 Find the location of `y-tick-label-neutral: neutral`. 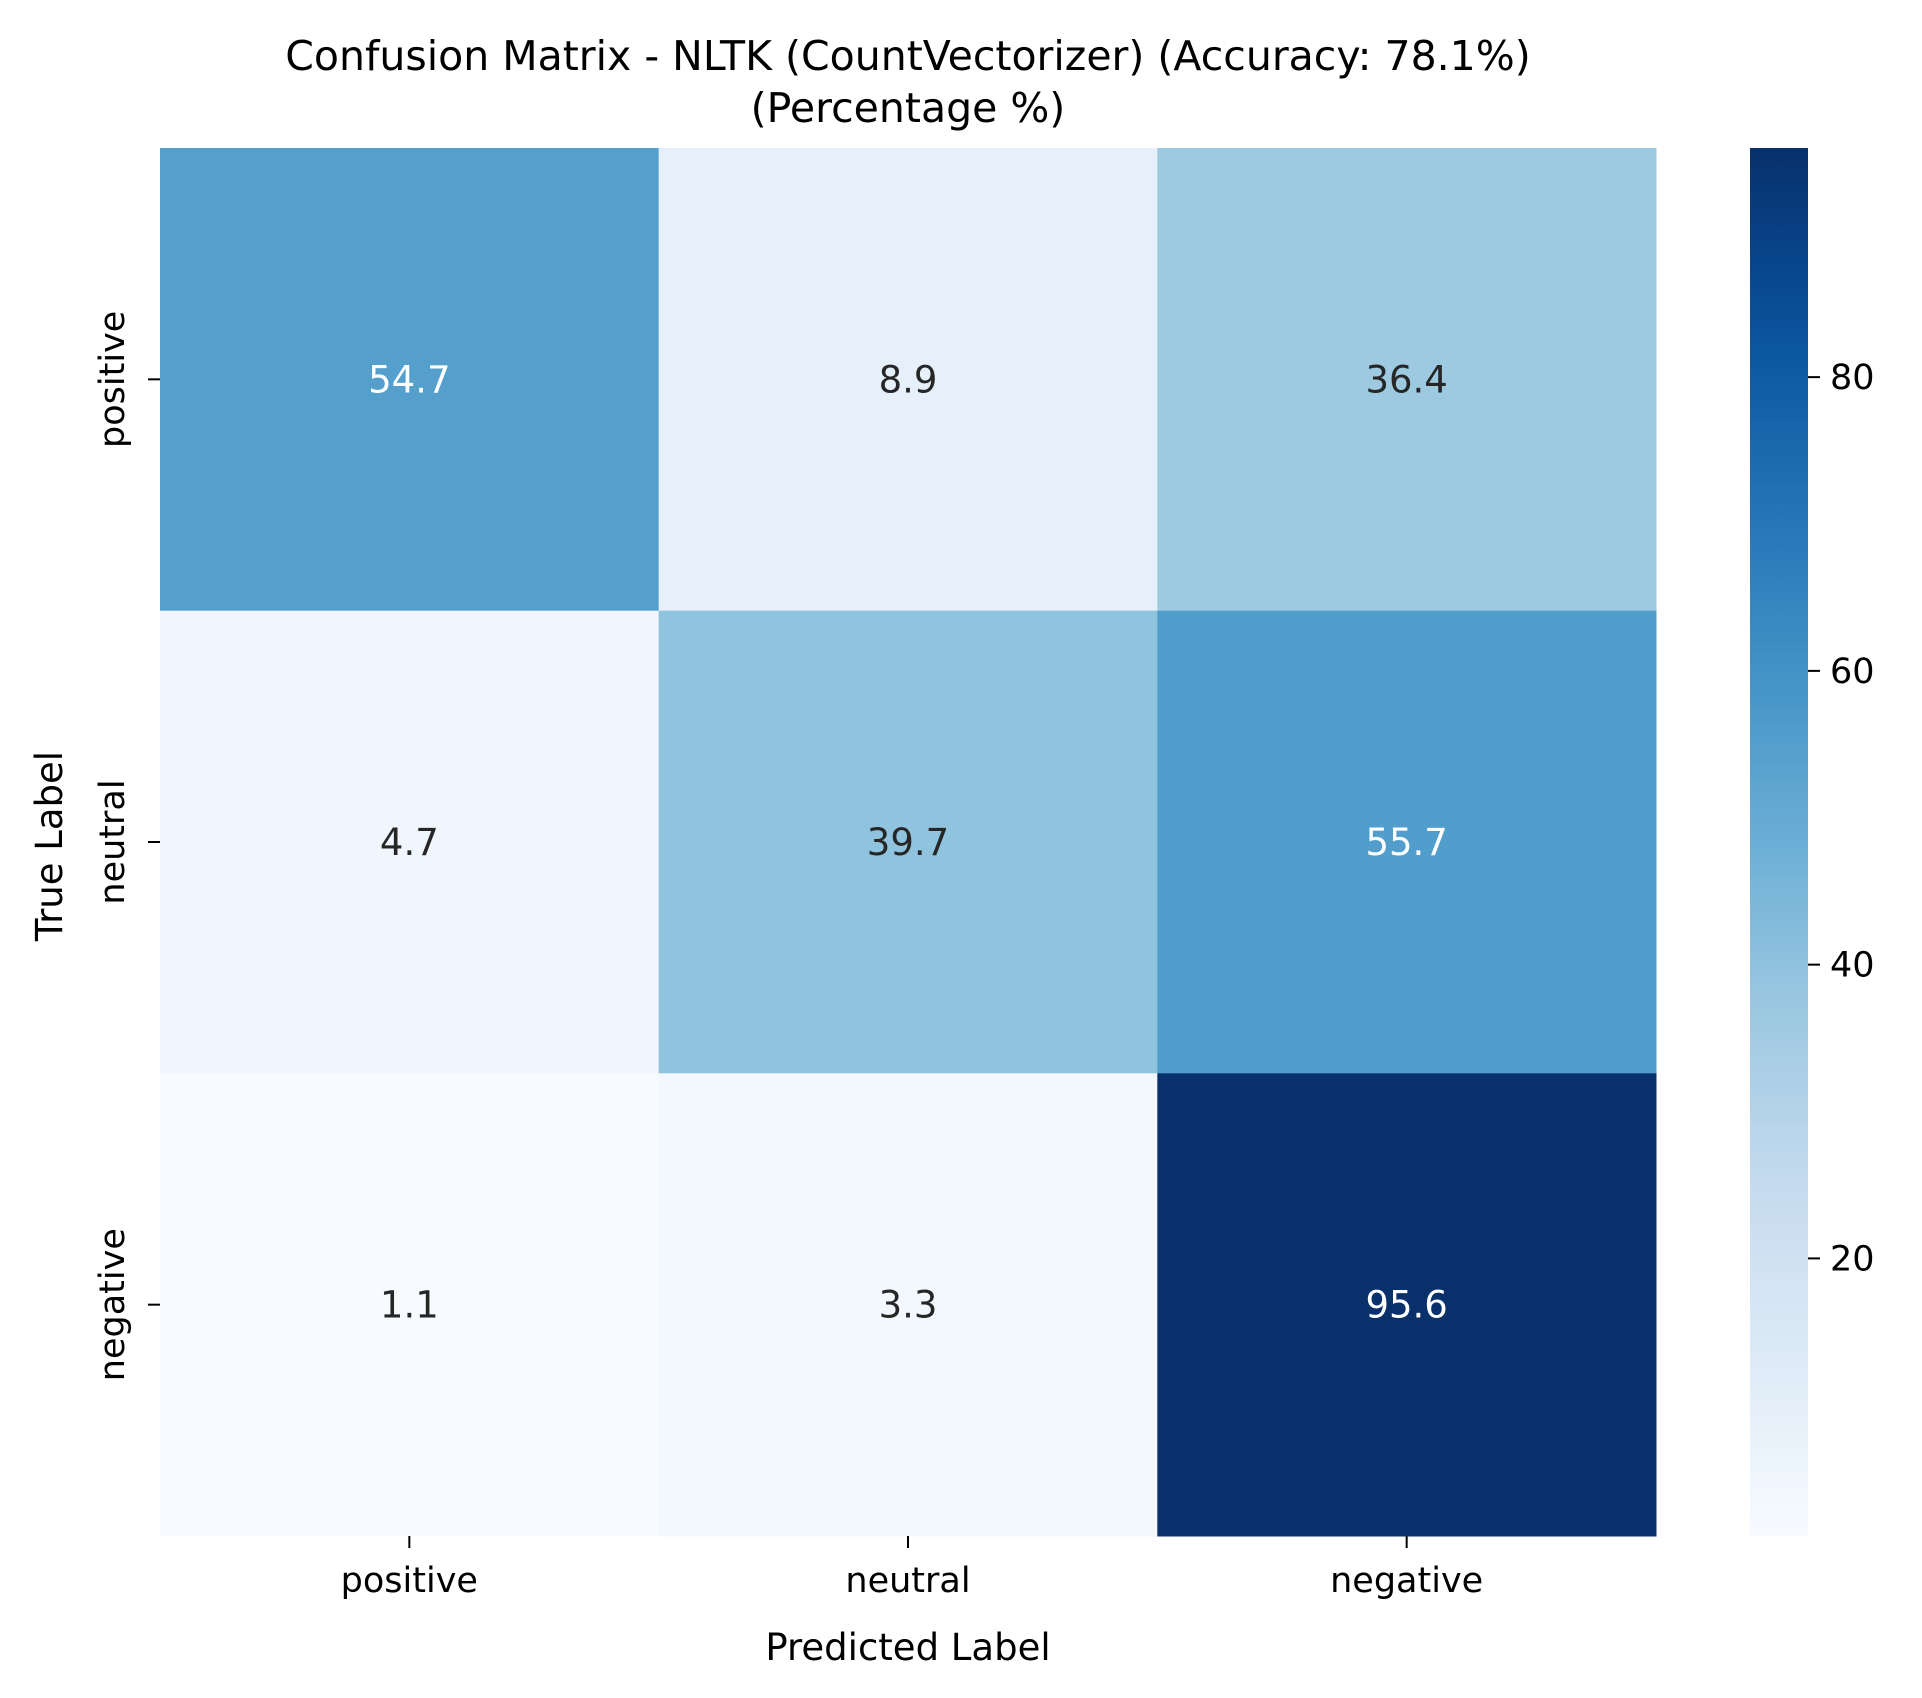

y-tick-label-neutral: neutral is located at coordinates (113, 841).